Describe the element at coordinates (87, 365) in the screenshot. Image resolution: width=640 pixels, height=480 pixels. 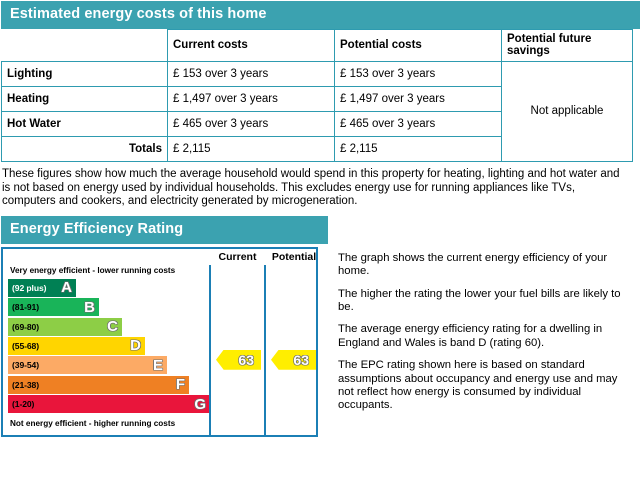
I see `band-bar-e: (39-54) E` at that location.